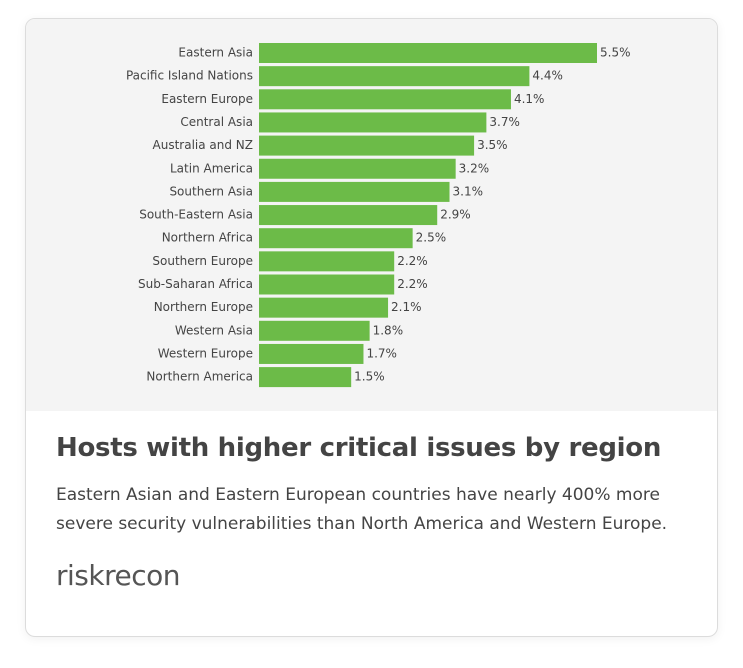  Describe the element at coordinates (547, 76) in the screenshot. I see `data-label: 4.4%` at that location.